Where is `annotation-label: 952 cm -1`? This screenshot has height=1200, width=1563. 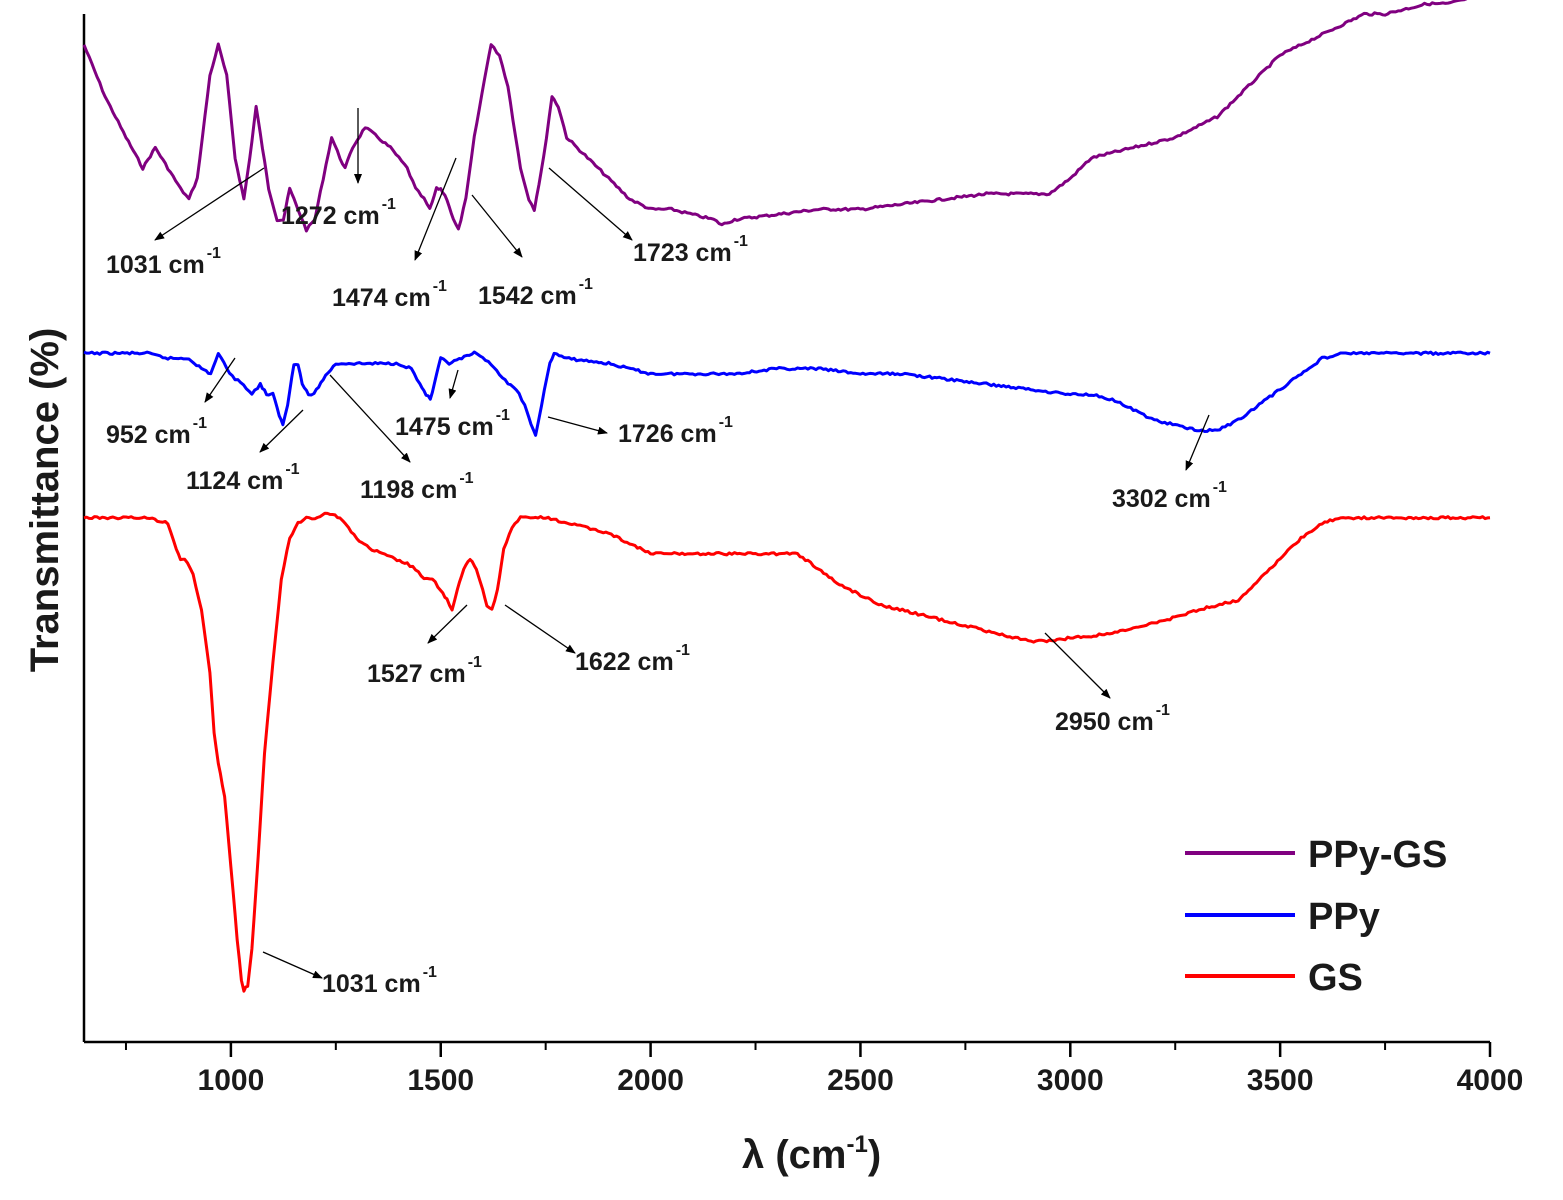
annotation-label: 952 cm -1 is located at coordinates (156, 432).